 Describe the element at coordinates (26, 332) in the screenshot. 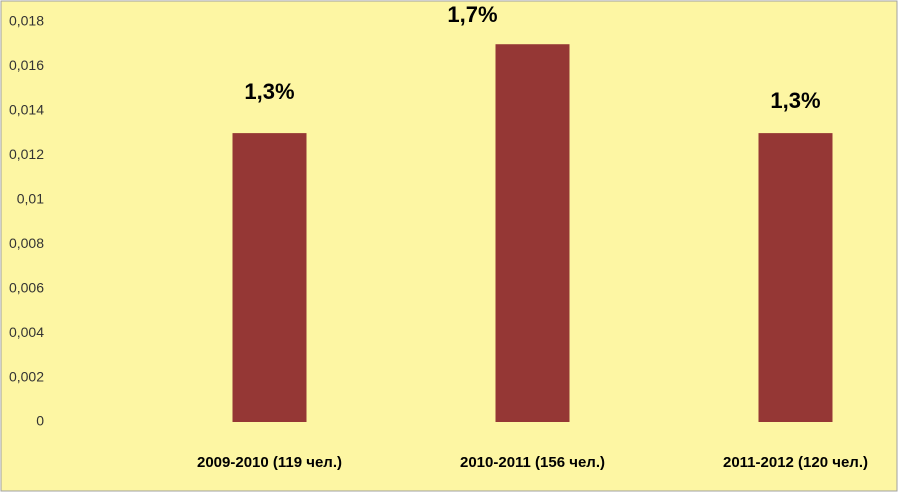

I see `y-tick-label: 0,004` at that location.